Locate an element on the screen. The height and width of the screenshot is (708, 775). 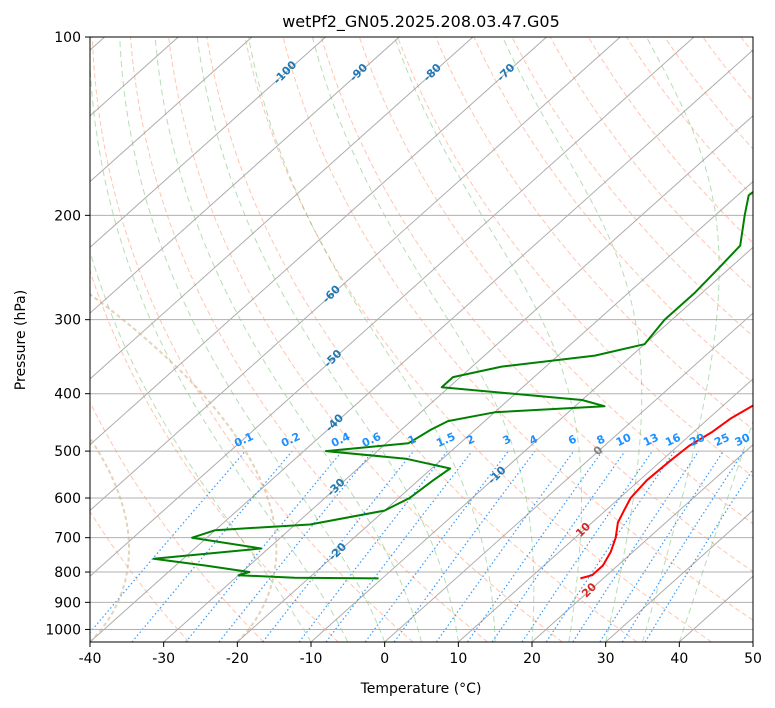
x-tick-label: -10 is located at coordinates (311, 659).